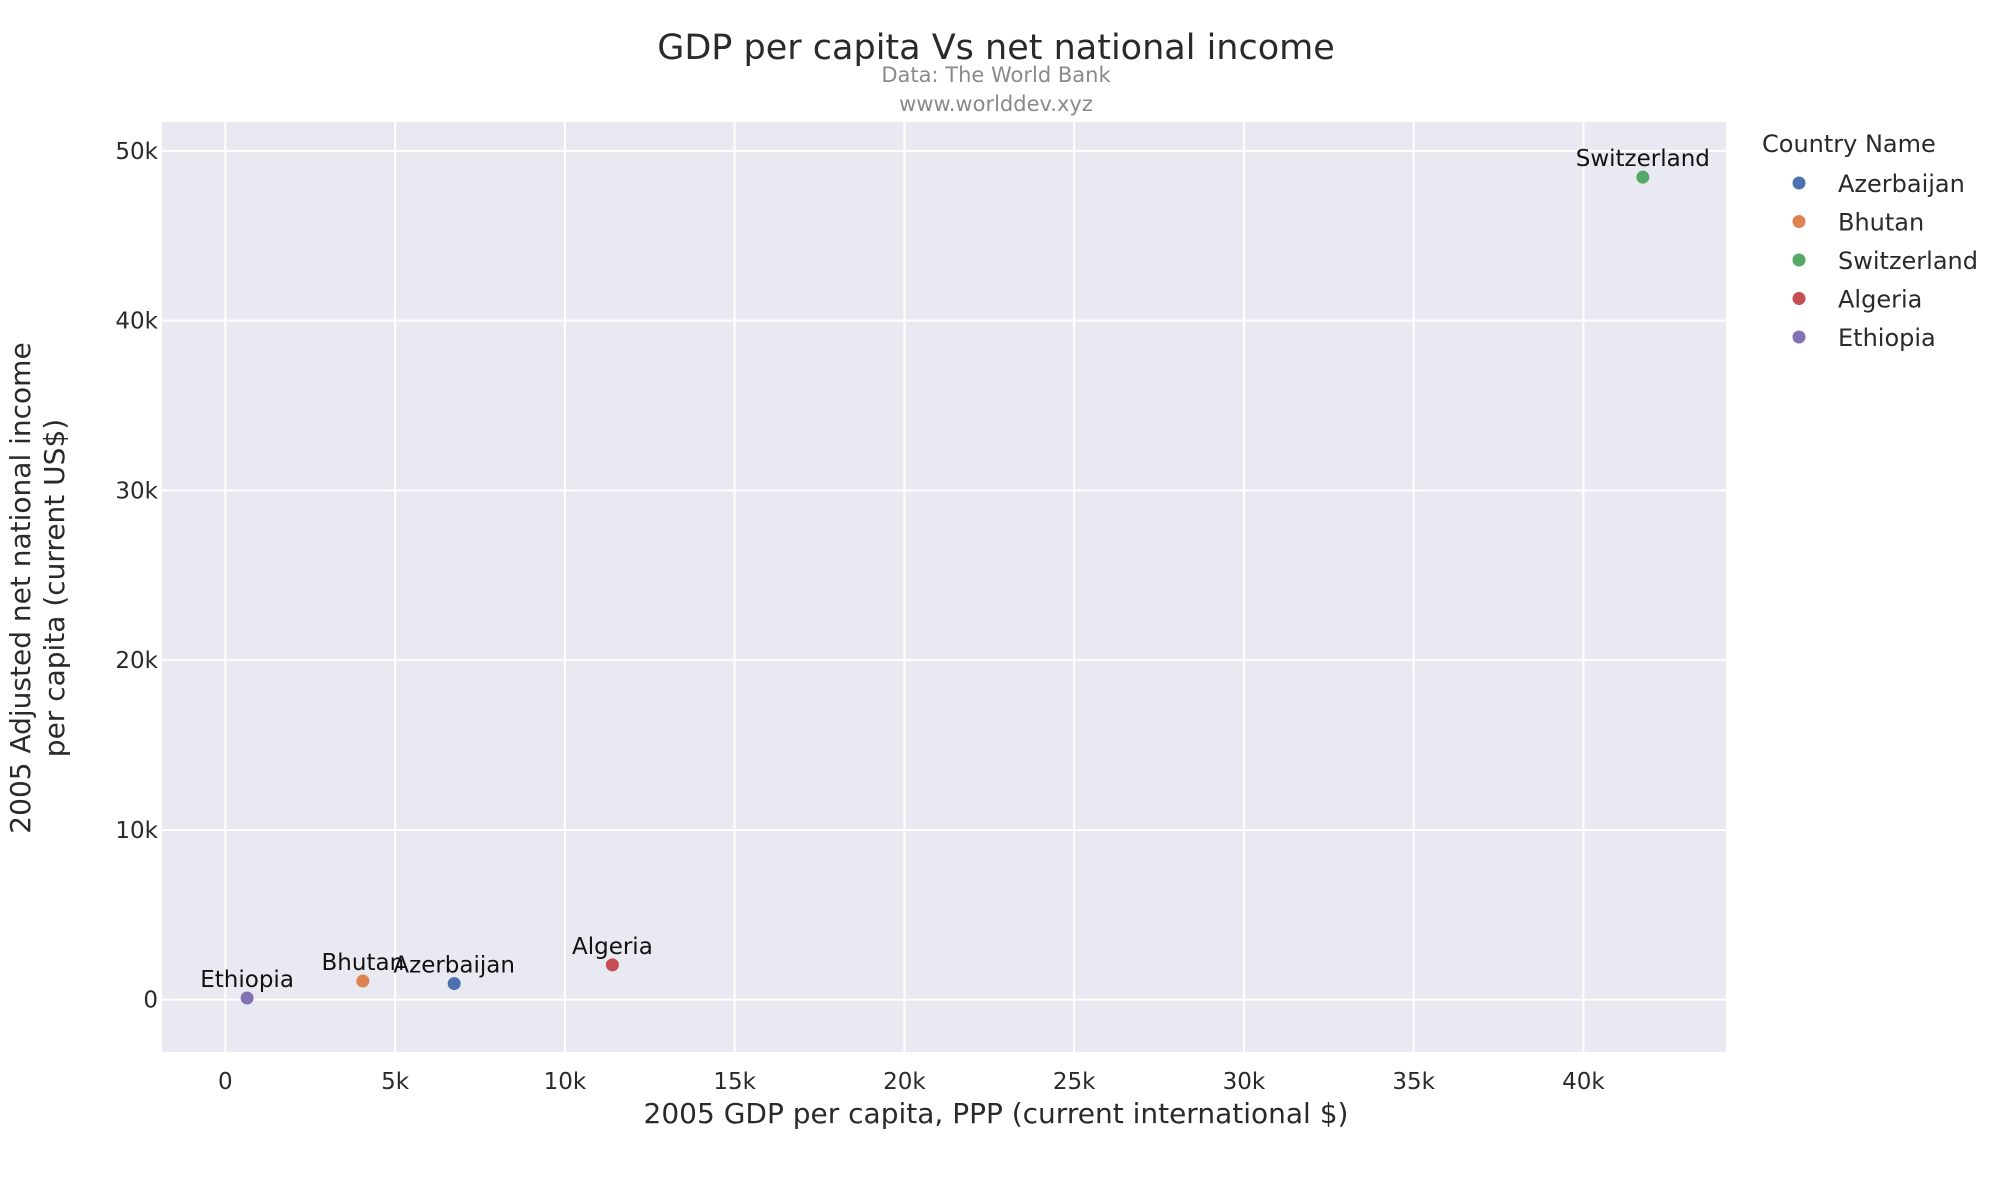 The image size is (1992, 1204). I want to click on x-tick-label: 20k, so click(904, 1082).